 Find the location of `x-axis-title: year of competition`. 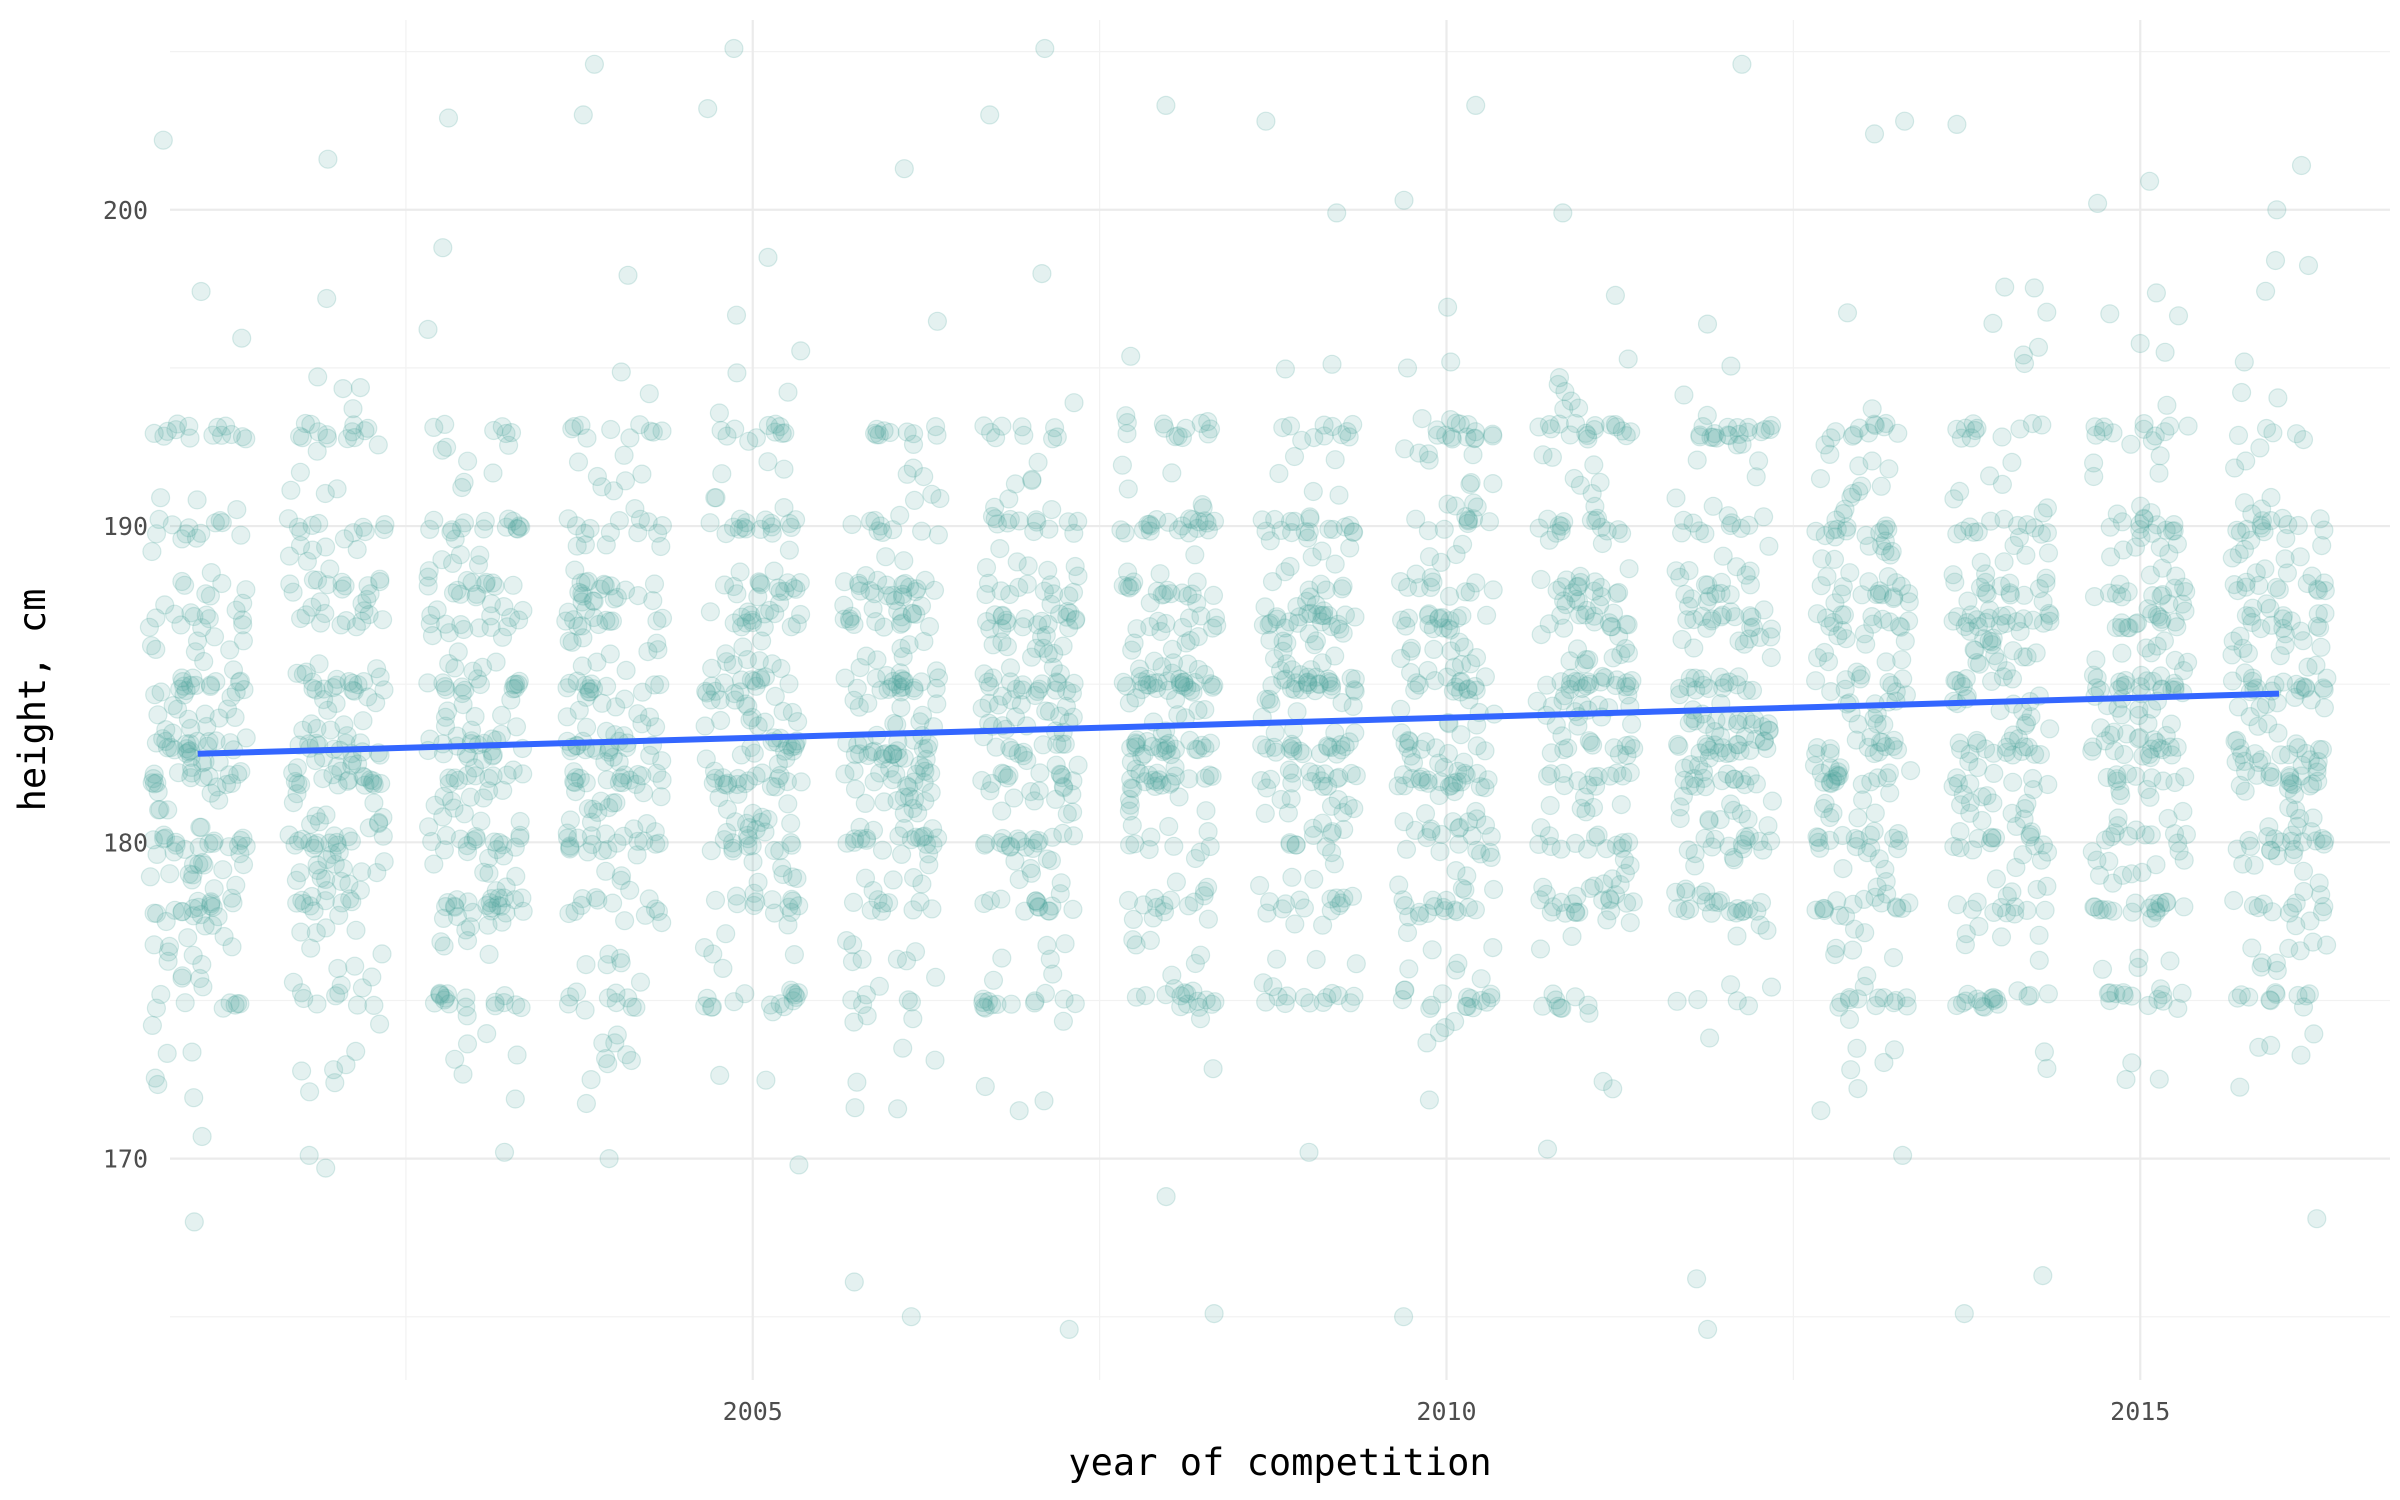

x-axis-title: year of competition is located at coordinates (1279, 1462).